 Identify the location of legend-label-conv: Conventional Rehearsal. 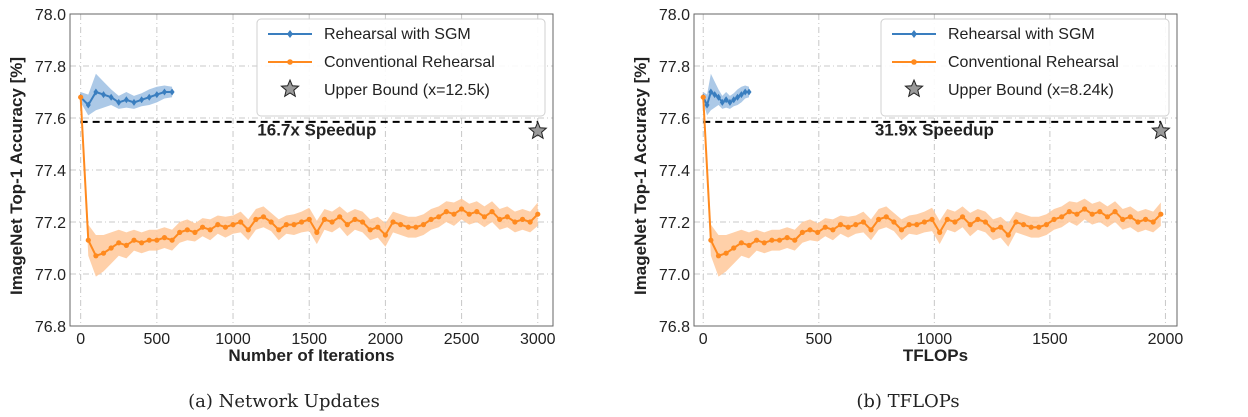
(409, 62).